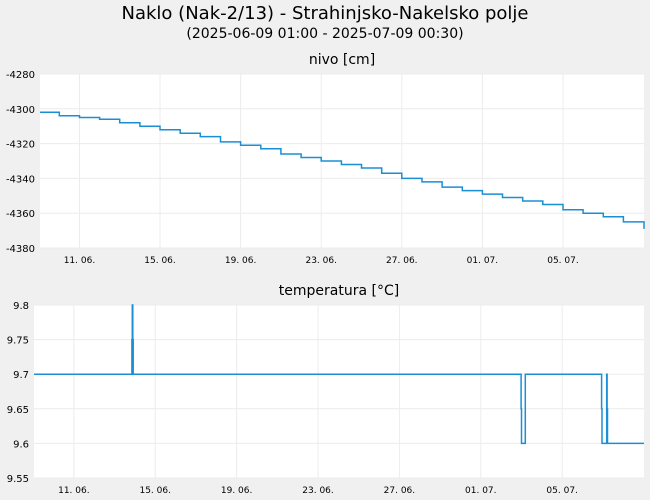  What do you see at coordinates (20, 249) in the screenshot?
I see `y-tick-label: -4380` at bounding box center [20, 249].